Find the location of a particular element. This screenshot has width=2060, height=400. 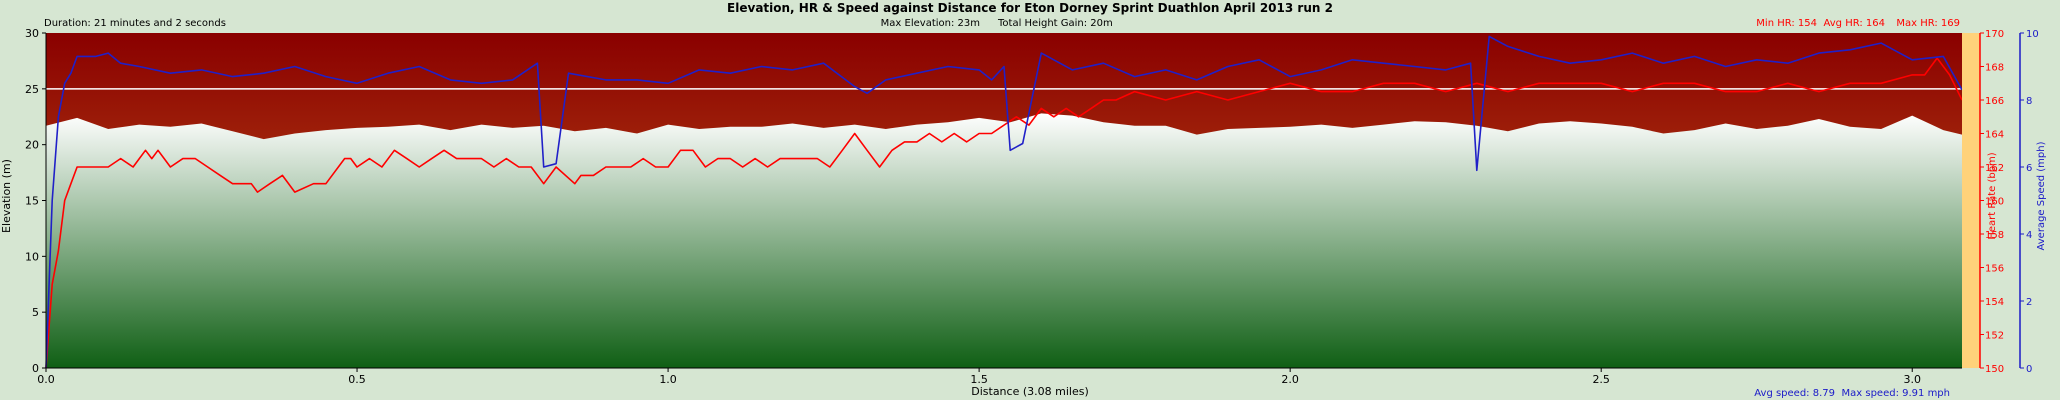

heart-rate-tick-label: 170 is located at coordinates (1994, 34).